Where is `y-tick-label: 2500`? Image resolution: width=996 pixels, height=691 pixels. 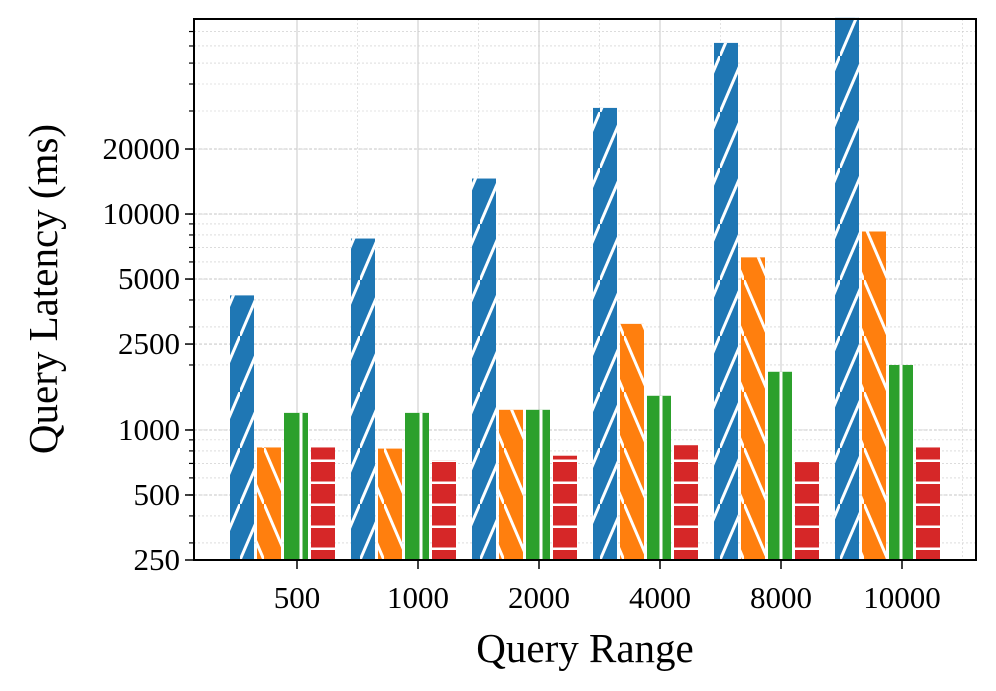
y-tick-label: 2500 is located at coordinates (149, 343).